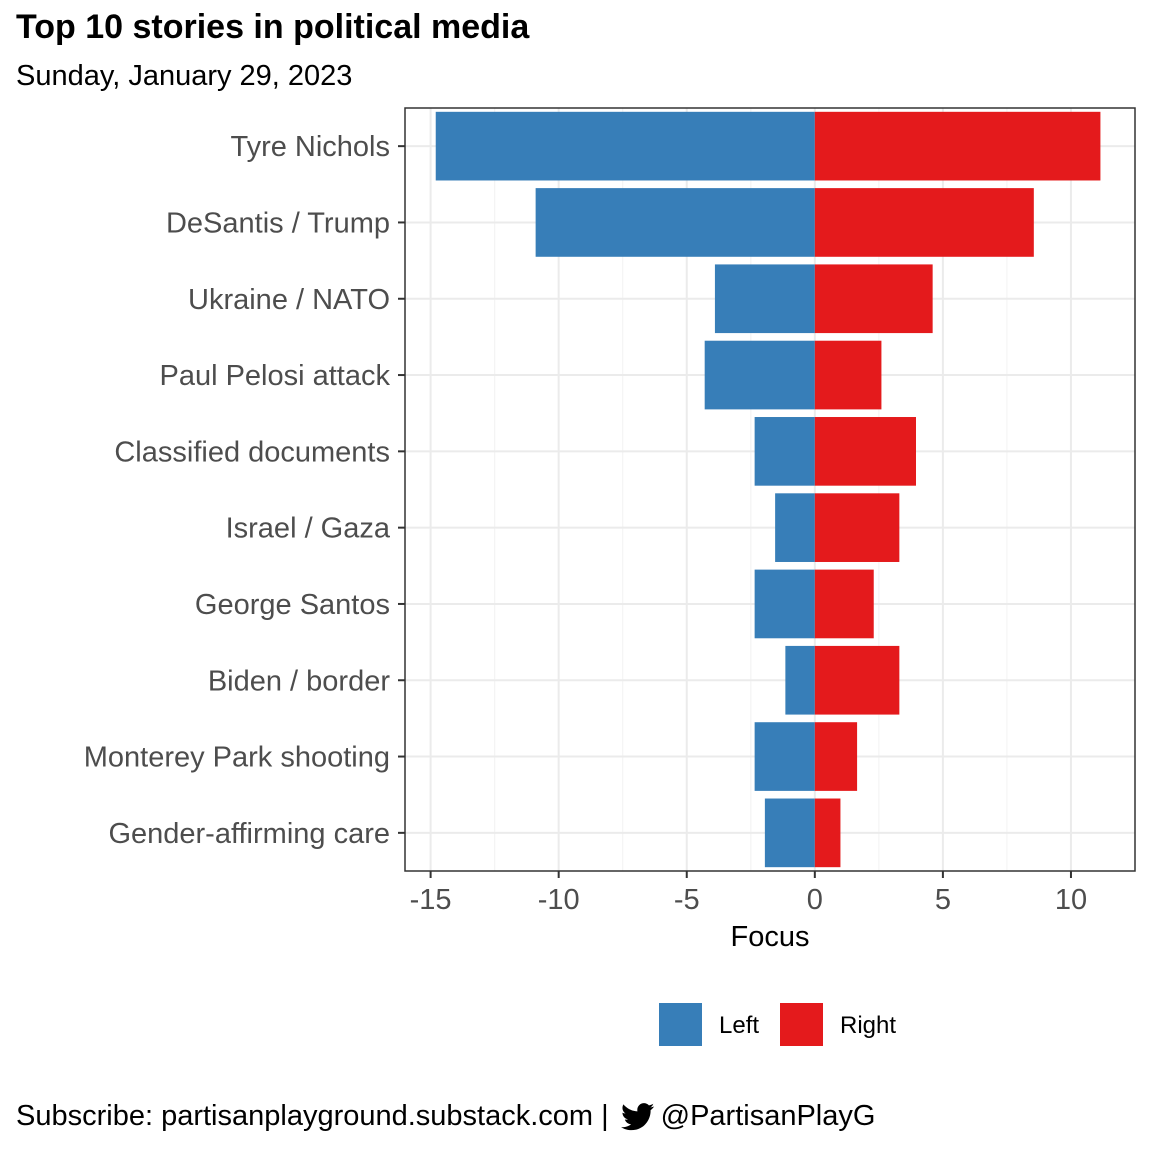 This screenshot has height=1152, width=1152. I want to click on y-tick-label: Israel / Gaza, so click(308, 529).